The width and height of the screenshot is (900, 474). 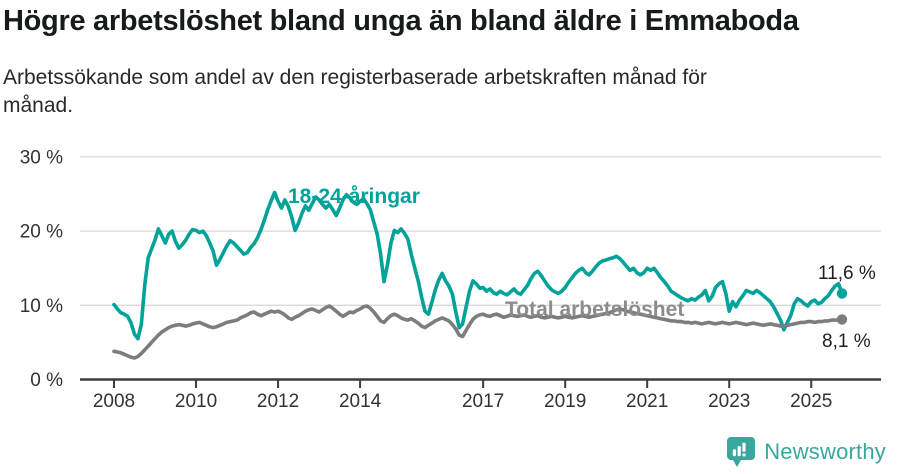 What do you see at coordinates (41, 232) in the screenshot?
I see `y-axis-tick-label: 20 %` at bounding box center [41, 232].